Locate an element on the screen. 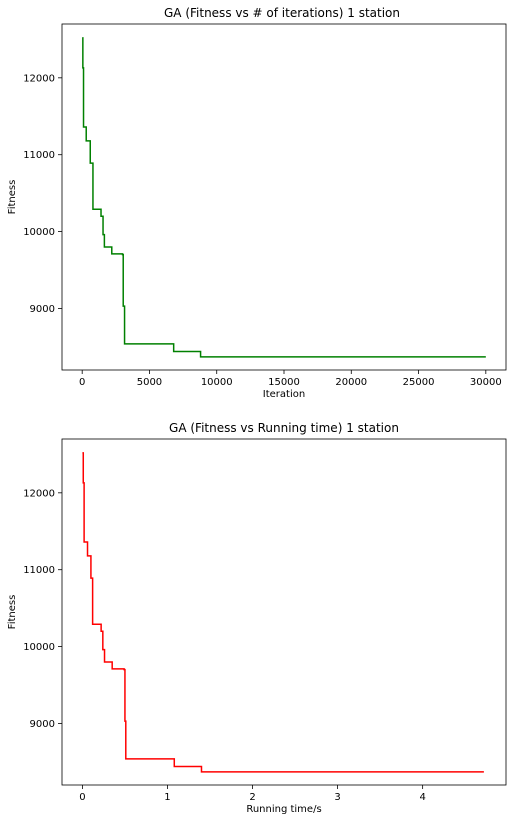 The image size is (513, 822). x-axis-label: Running time/s is located at coordinates (283, 809).